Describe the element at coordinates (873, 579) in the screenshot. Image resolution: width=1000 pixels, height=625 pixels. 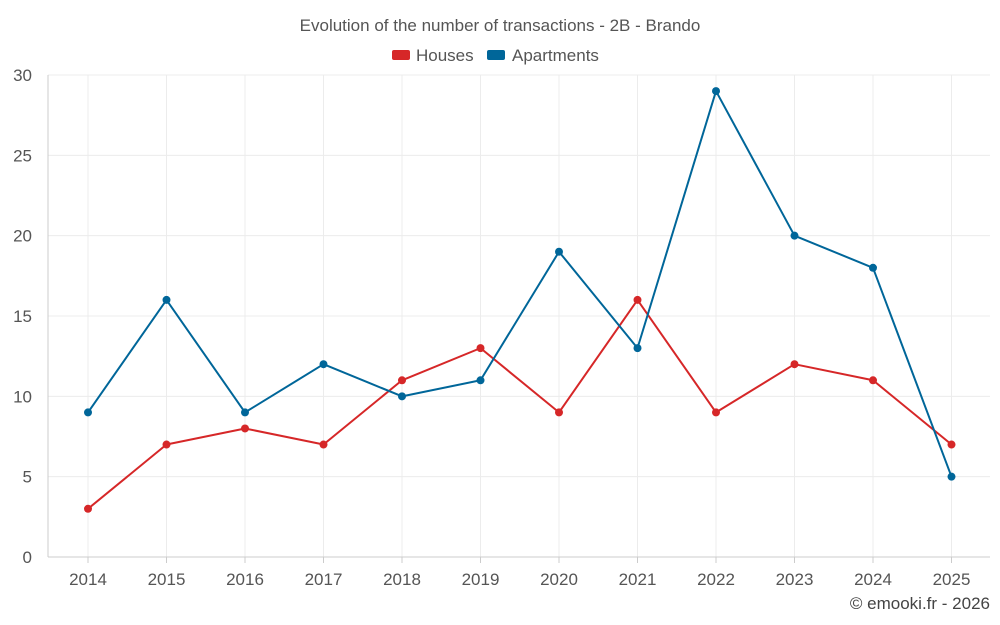
I see `x-tick-label: 2024` at that location.